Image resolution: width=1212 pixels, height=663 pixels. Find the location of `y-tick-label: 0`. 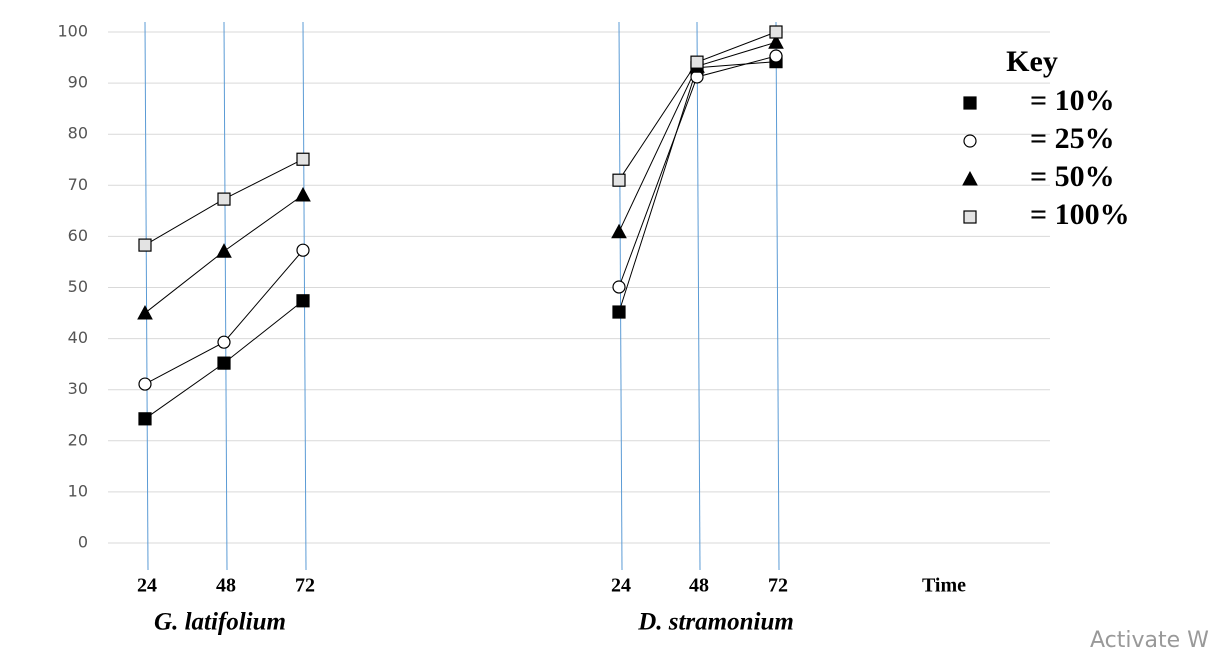

y-tick-label: 0 is located at coordinates (83, 542).